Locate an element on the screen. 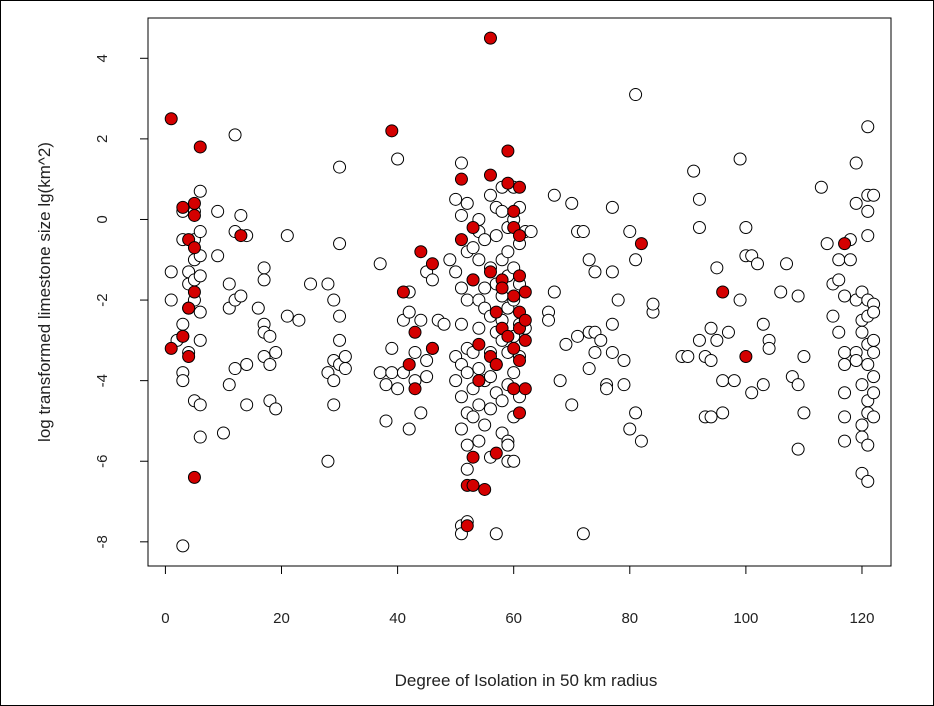  y-tick-label: 0 is located at coordinates (102, 219).